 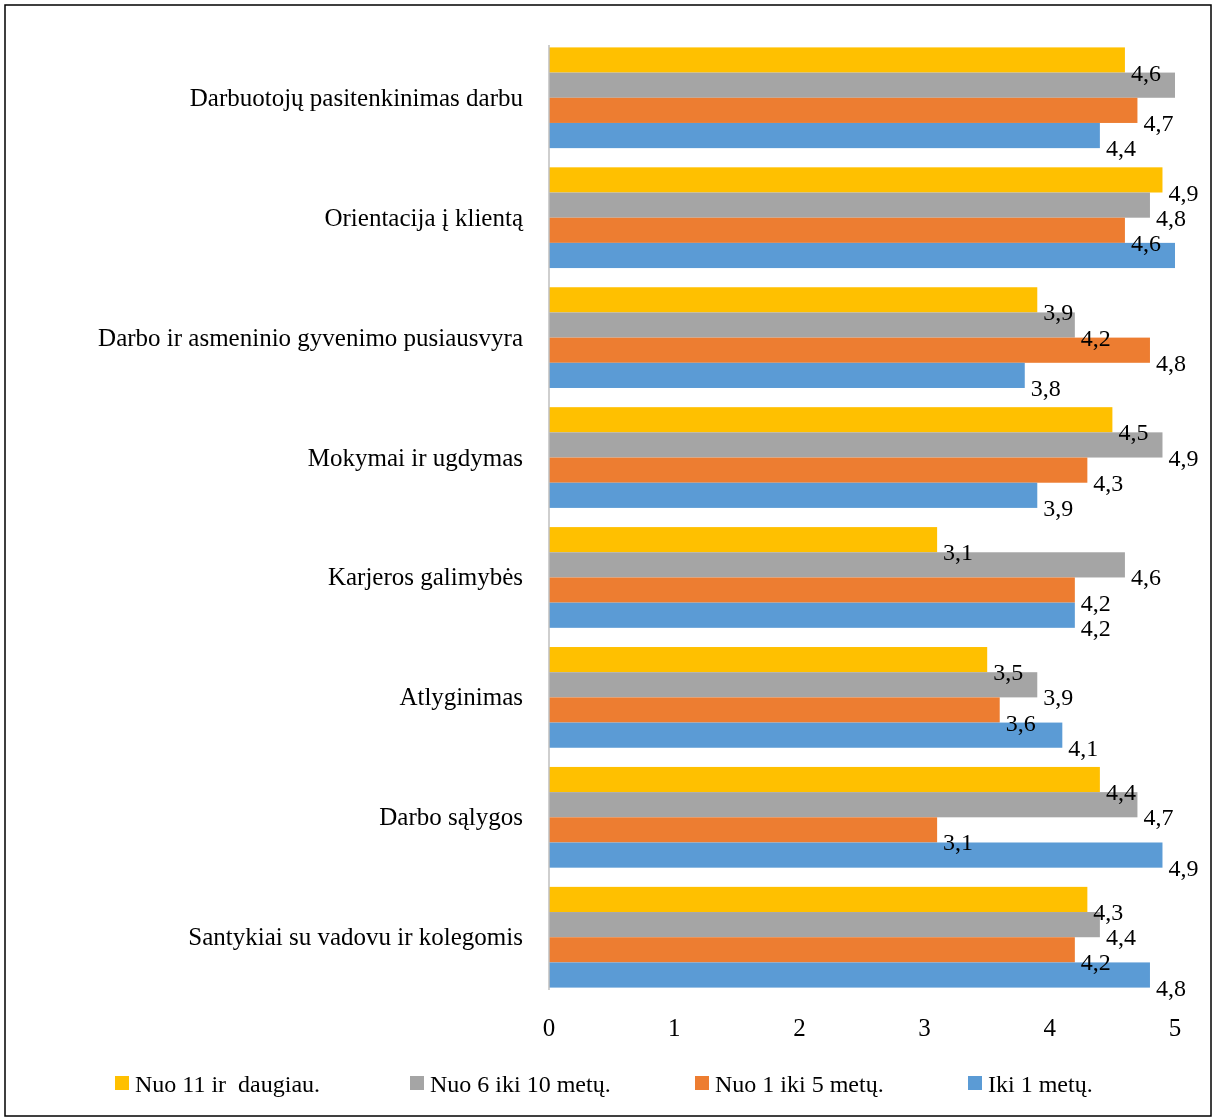 I want to click on x-tick-label: 3, so click(x=924, y=1027).